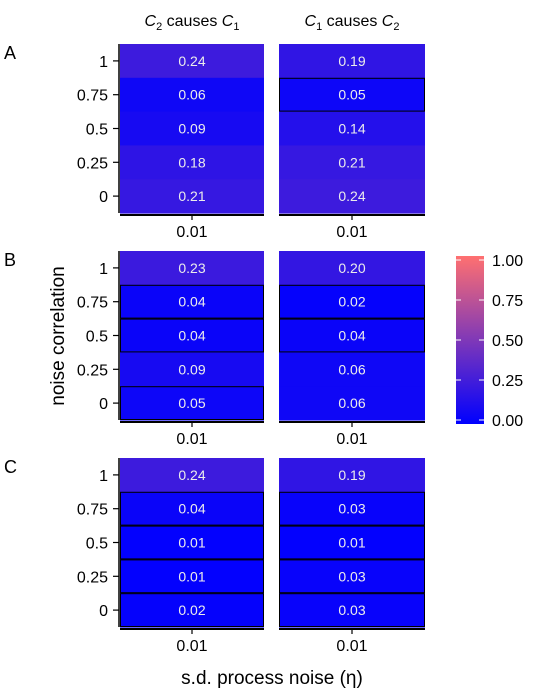 The image size is (554, 692). What do you see at coordinates (10, 260) in the screenshot?
I see `panel-label: B` at bounding box center [10, 260].